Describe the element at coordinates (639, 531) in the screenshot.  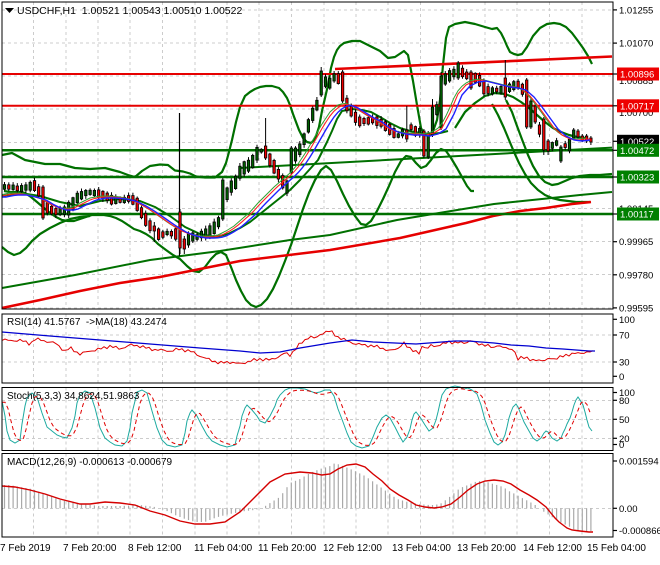
I see `svg-text: -0.000866` at that location.